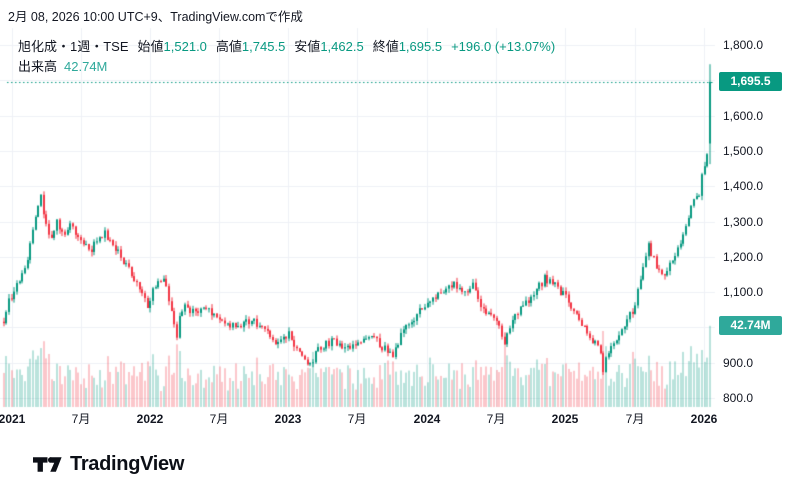 This screenshot has width=791, height=495. Describe the element at coordinates (407, 46) in the screenshot. I see `legend-close: 終値1,695.5` at that location.